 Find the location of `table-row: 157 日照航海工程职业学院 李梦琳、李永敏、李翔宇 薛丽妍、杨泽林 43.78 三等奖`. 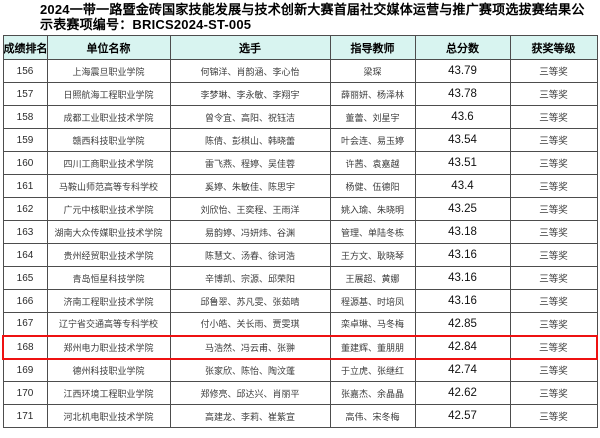

table-row: 157 日照航海工程职业学院 李梦琳、李永敏、李翔宇 薛丽妍、杨泽林 43.78 三等奖 is located at coordinates (300, 94).